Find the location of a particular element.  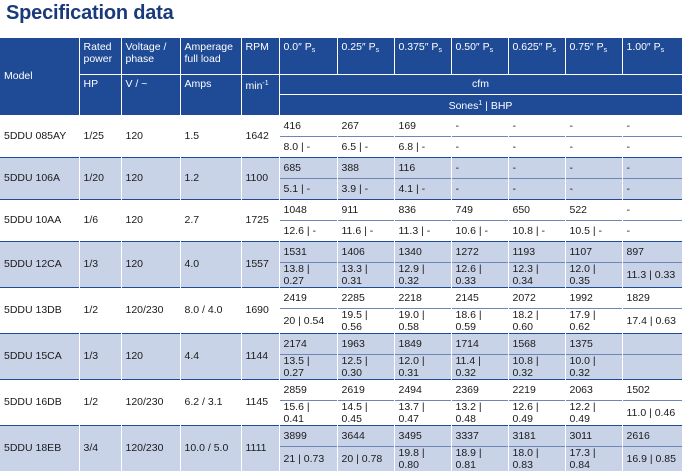

cell-amps: 10.0 / 5.0 is located at coordinates (211, 447).